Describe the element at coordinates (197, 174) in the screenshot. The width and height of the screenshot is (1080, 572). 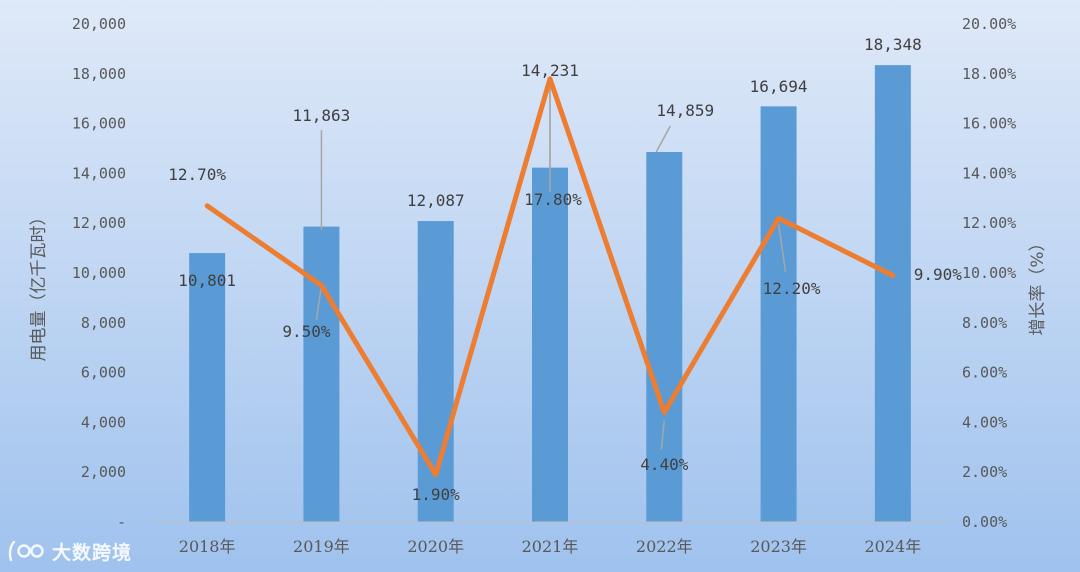
I see `line-value-label: 12.70%` at that location.